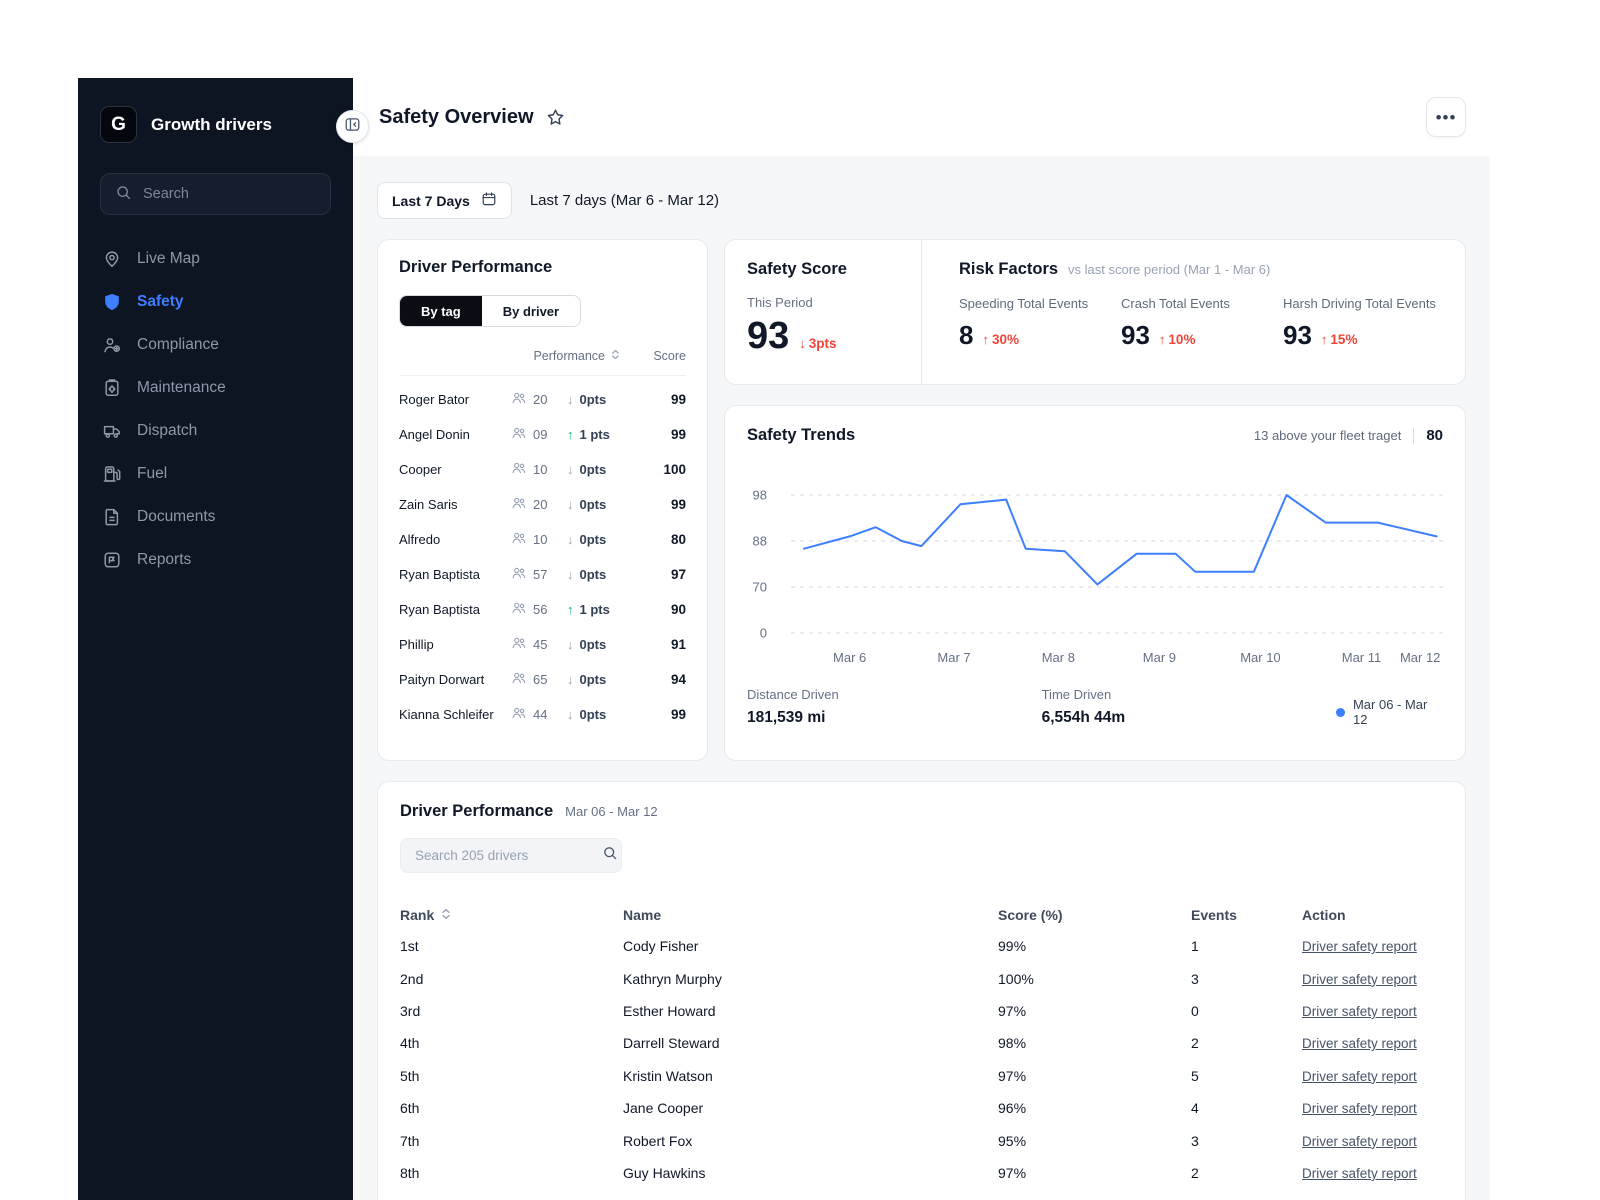 The image size is (1600, 1200). Describe the element at coordinates (215, 301) in the screenshot. I see `sidebar-item-safety: Safety` at that location.